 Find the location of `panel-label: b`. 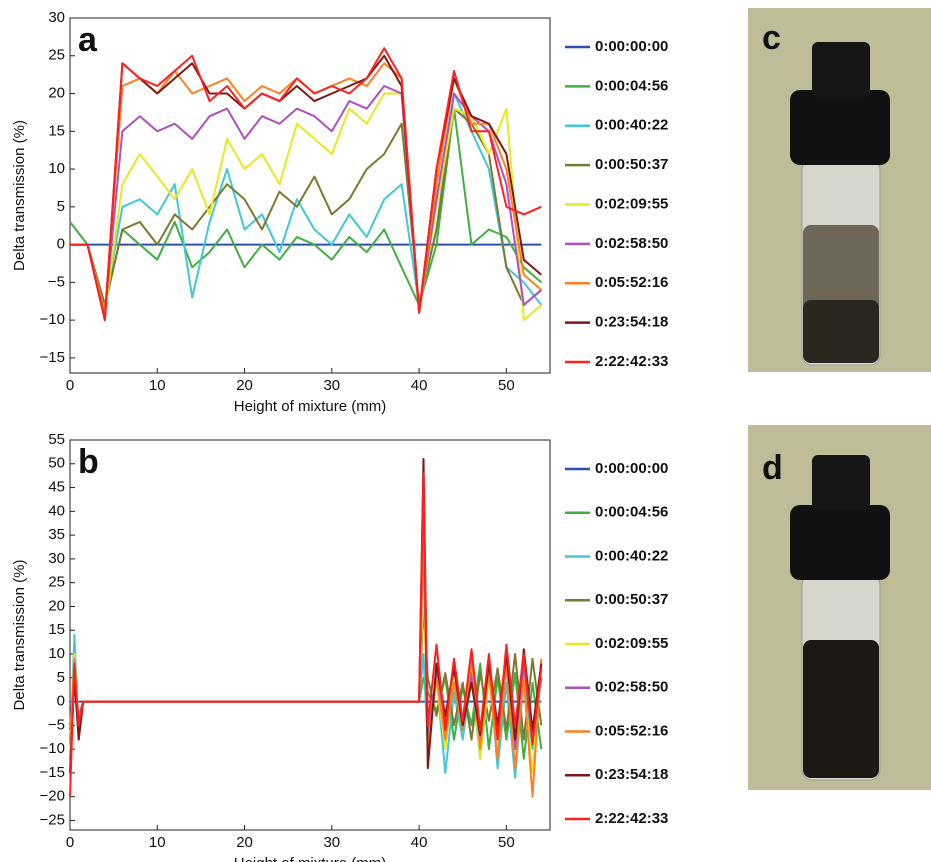

panel-label: b is located at coordinates (88, 462).